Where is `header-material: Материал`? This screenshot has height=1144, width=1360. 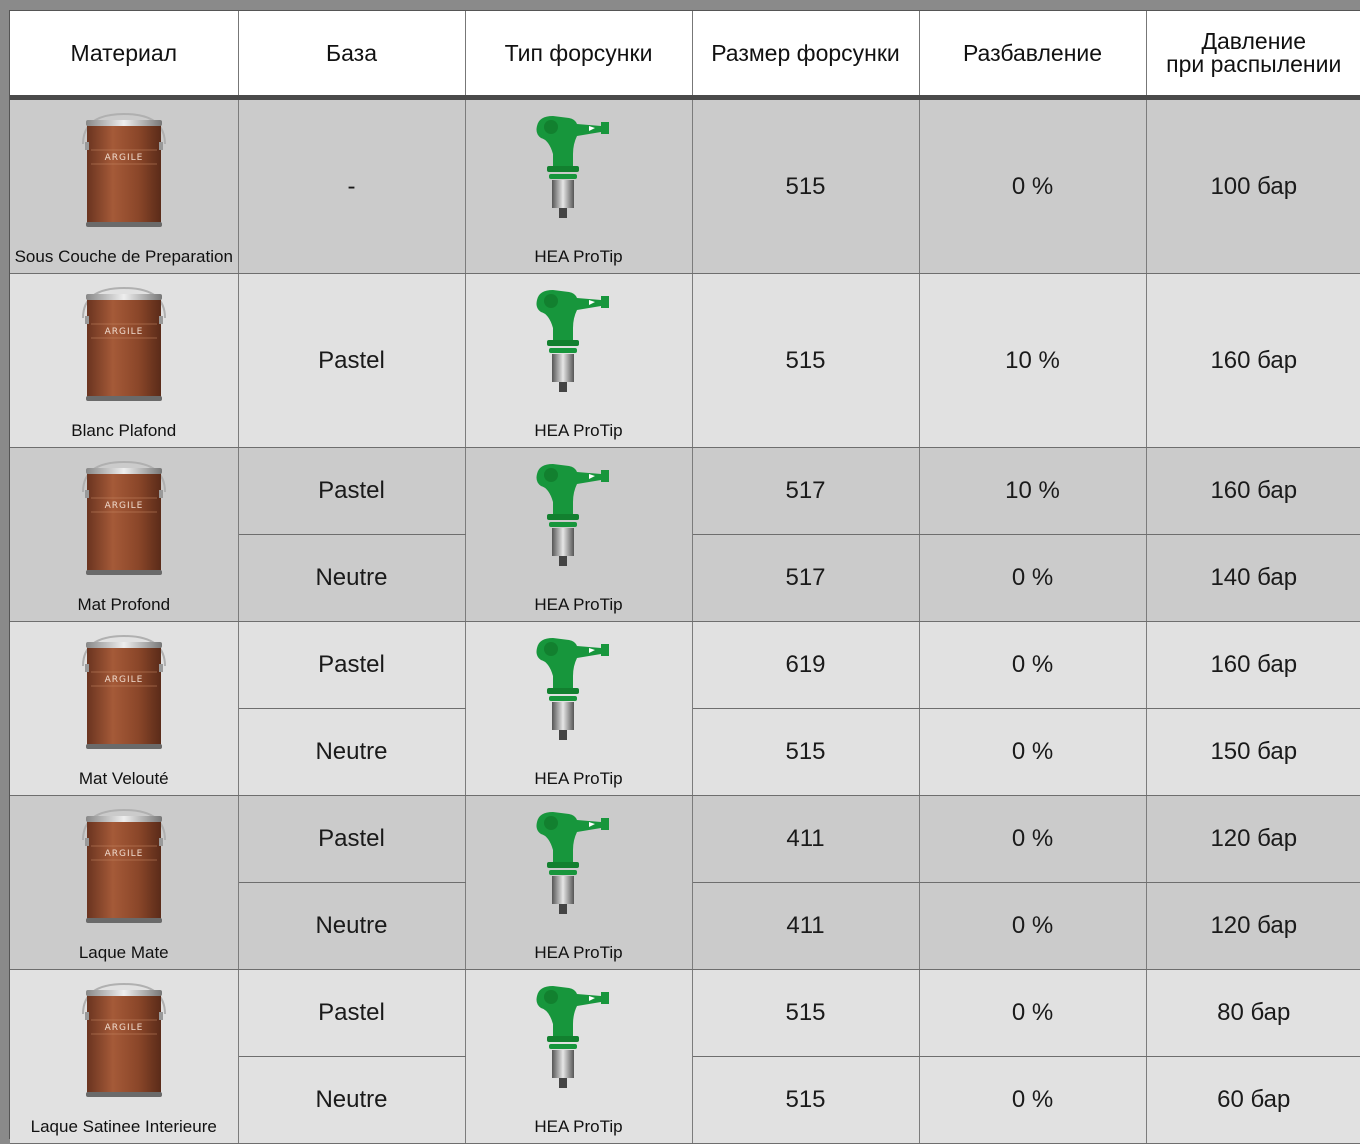 header-material: Материал is located at coordinates (124, 54).